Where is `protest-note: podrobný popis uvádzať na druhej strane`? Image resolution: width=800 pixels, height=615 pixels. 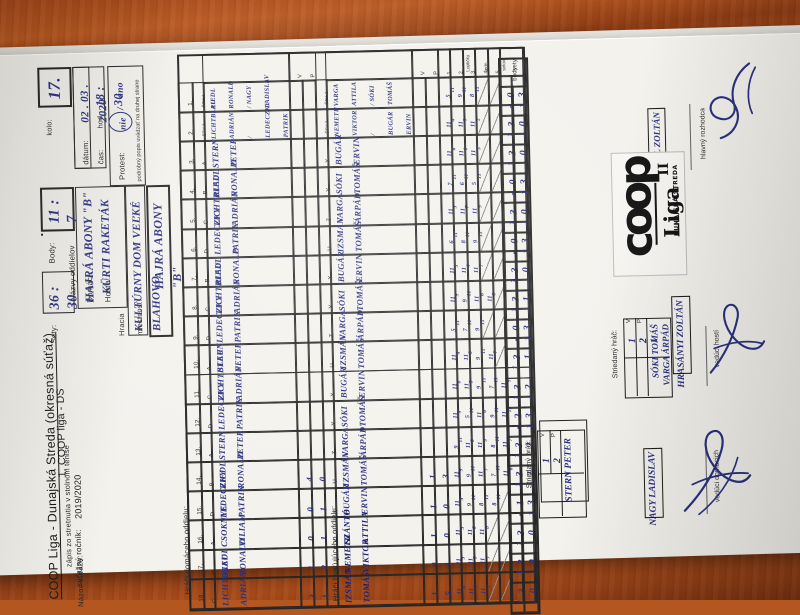
protest-note: podrobný popis uvádzať na druhej strane is located at coordinates (138, 130).